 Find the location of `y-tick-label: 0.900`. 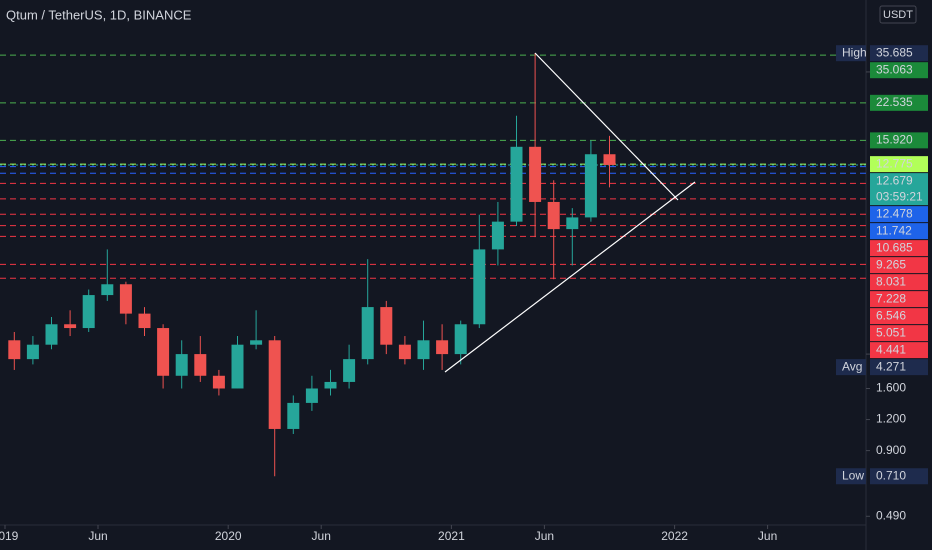

y-tick-label: 0.900 is located at coordinates (891, 450).